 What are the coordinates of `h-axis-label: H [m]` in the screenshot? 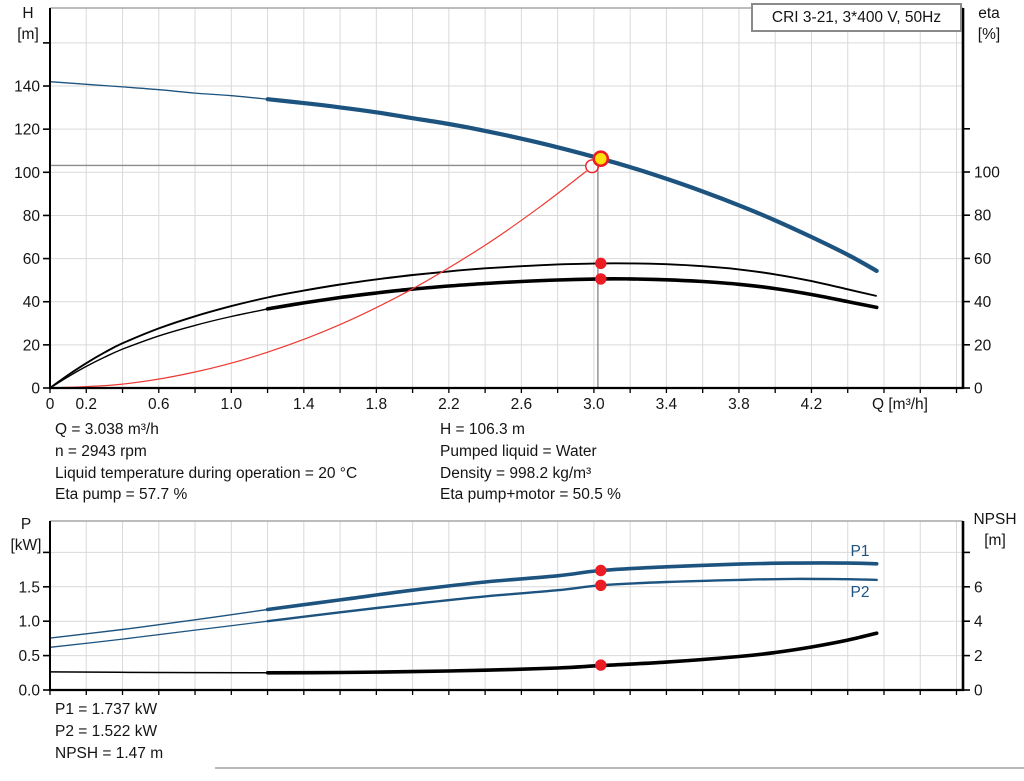 It's located at (28, 24).